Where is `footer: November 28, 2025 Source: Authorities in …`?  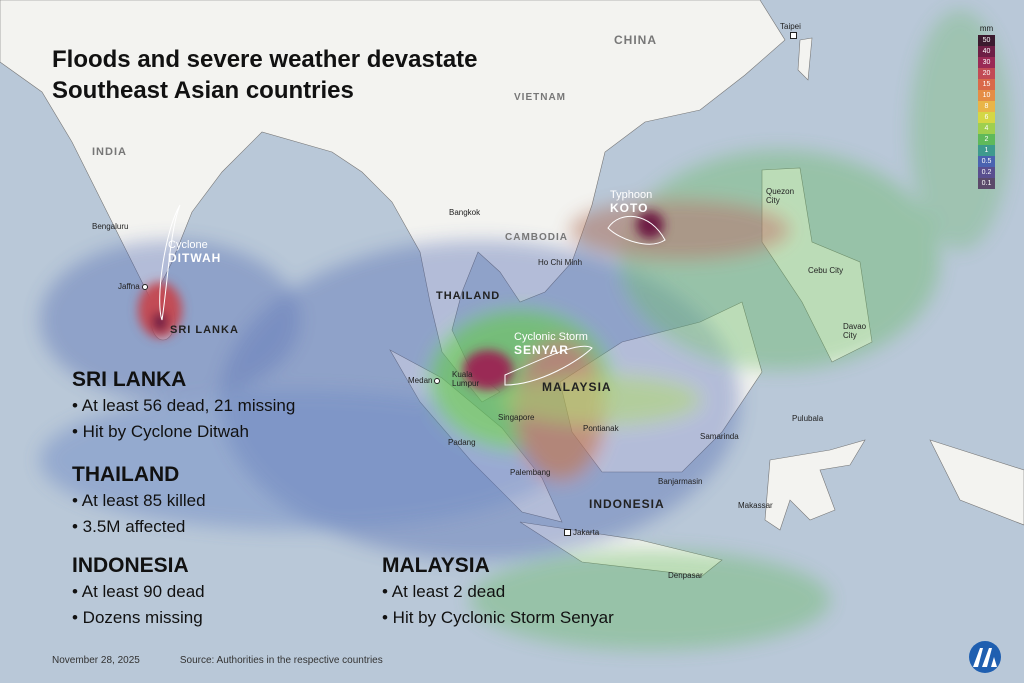 footer: November 28, 2025 Source: Authorities in … is located at coordinates (237, 660).